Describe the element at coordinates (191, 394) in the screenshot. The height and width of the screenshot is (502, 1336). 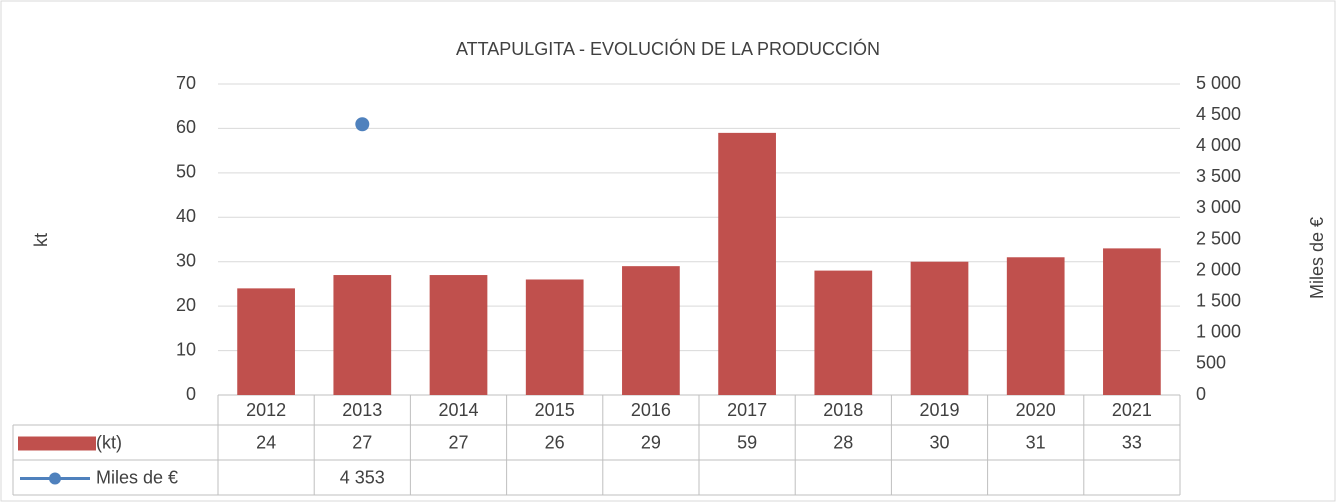
I see `y-tick-label: 0` at that location.